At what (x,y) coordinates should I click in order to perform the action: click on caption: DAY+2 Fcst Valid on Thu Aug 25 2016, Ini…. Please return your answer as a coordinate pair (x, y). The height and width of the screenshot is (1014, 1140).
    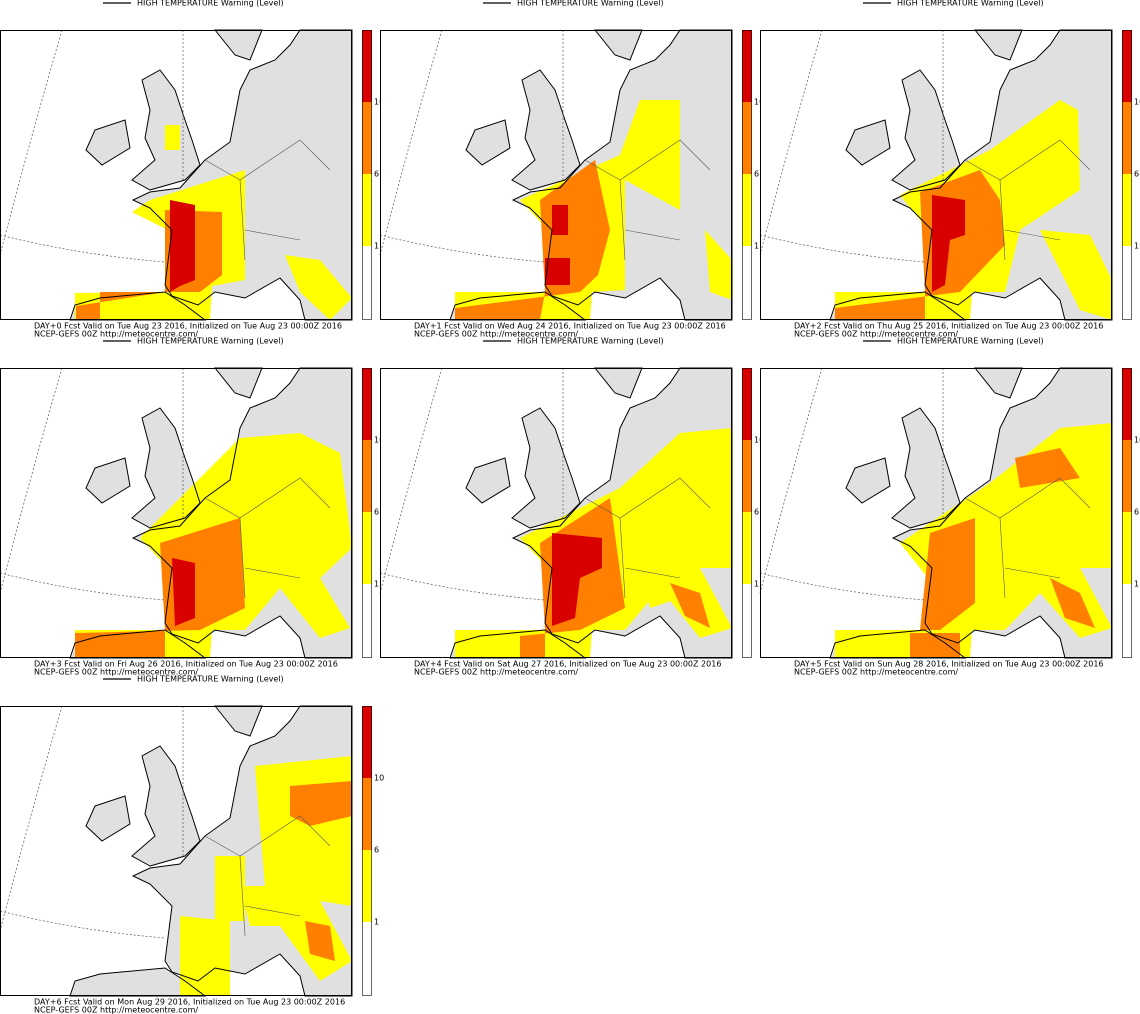
    Looking at the image, I should click on (948, 326).